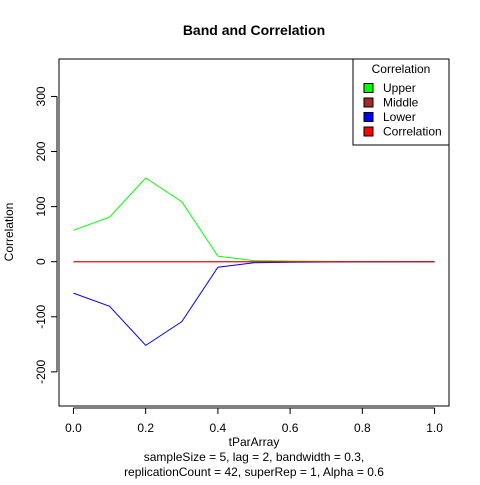 Image resolution: width=480 pixels, height=485 pixels. What do you see at coordinates (362, 428) in the screenshot?
I see `x-tick-label: 0.8` at bounding box center [362, 428].